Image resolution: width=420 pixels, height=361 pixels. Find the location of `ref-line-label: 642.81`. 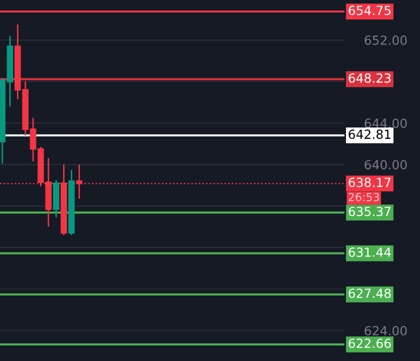

ref-line-label: 642.81 is located at coordinates (369, 134).